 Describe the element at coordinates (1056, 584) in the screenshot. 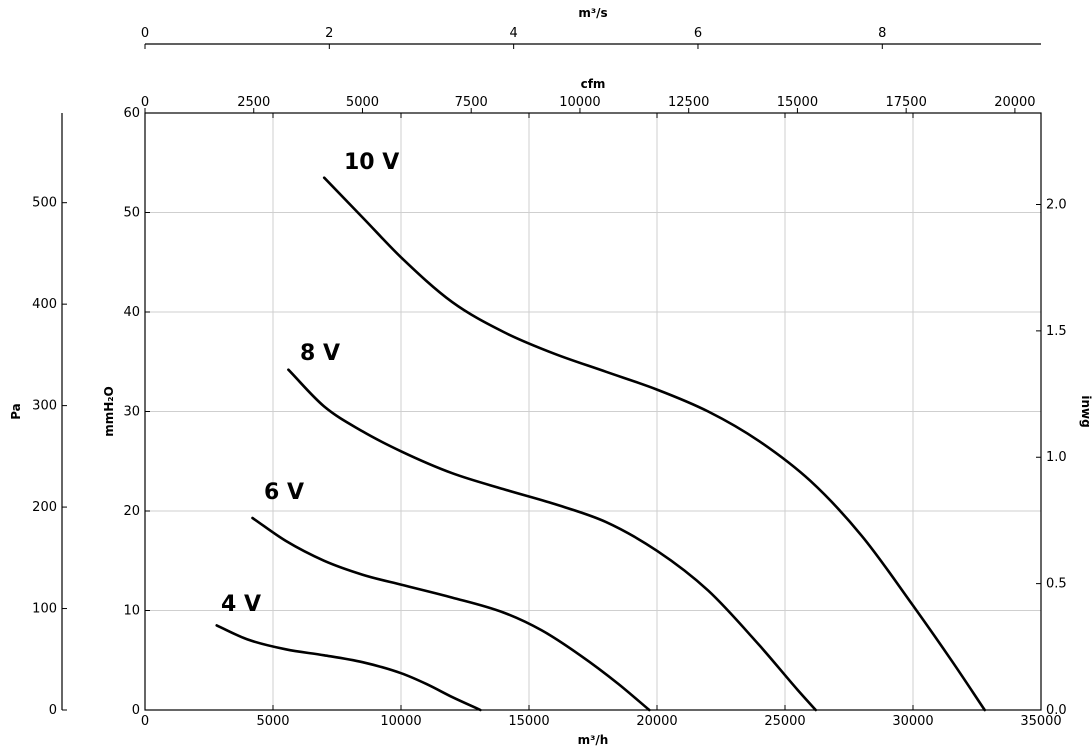

I see `inwg-tick-label: 0.5` at that location.